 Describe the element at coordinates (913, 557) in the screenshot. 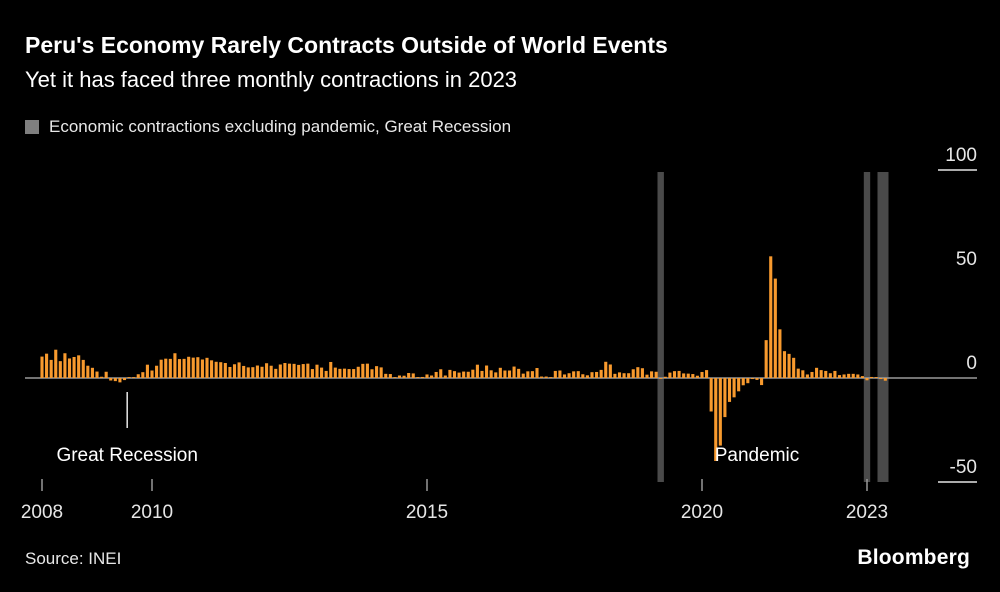

I see `bloomberg-logo: Bloomberg` at that location.